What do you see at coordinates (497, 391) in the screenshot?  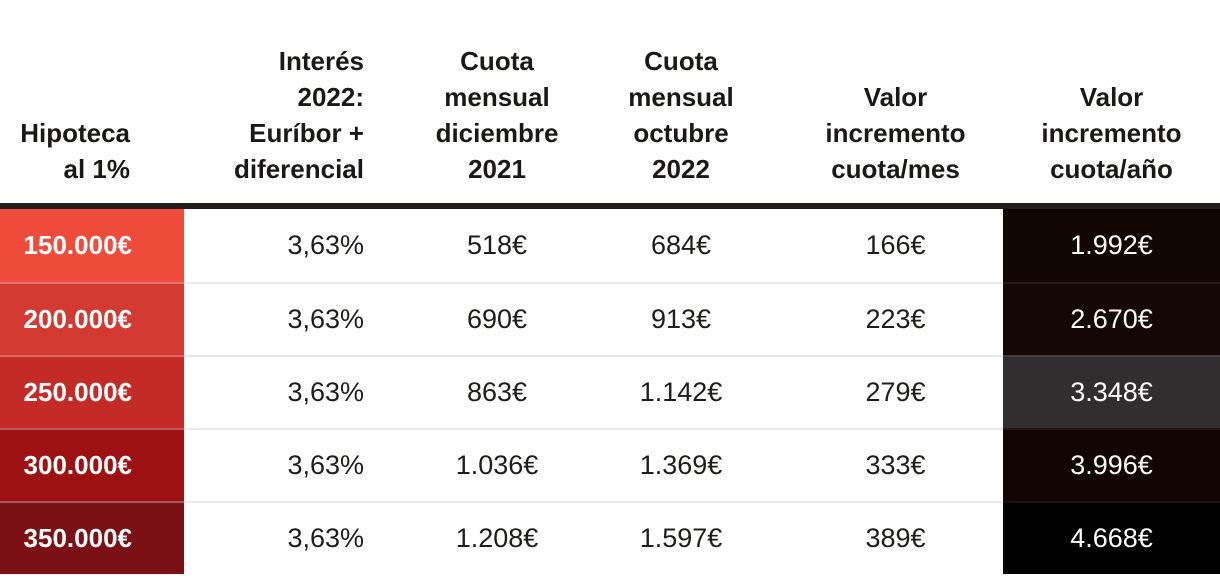 I see `cuota-dec-2021-cell: 863€` at bounding box center [497, 391].